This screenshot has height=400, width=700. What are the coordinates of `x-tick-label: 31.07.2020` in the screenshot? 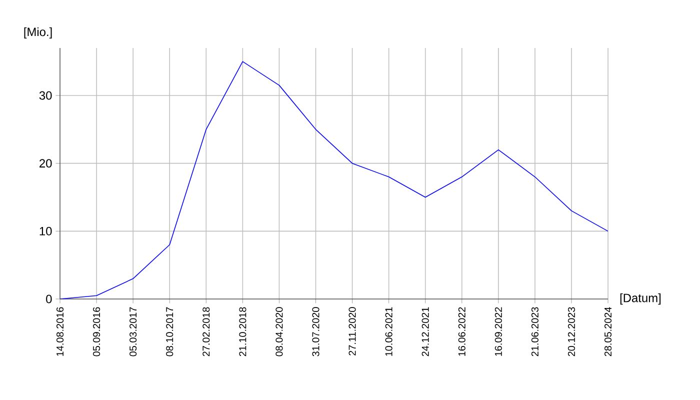 It's located at (316, 331).